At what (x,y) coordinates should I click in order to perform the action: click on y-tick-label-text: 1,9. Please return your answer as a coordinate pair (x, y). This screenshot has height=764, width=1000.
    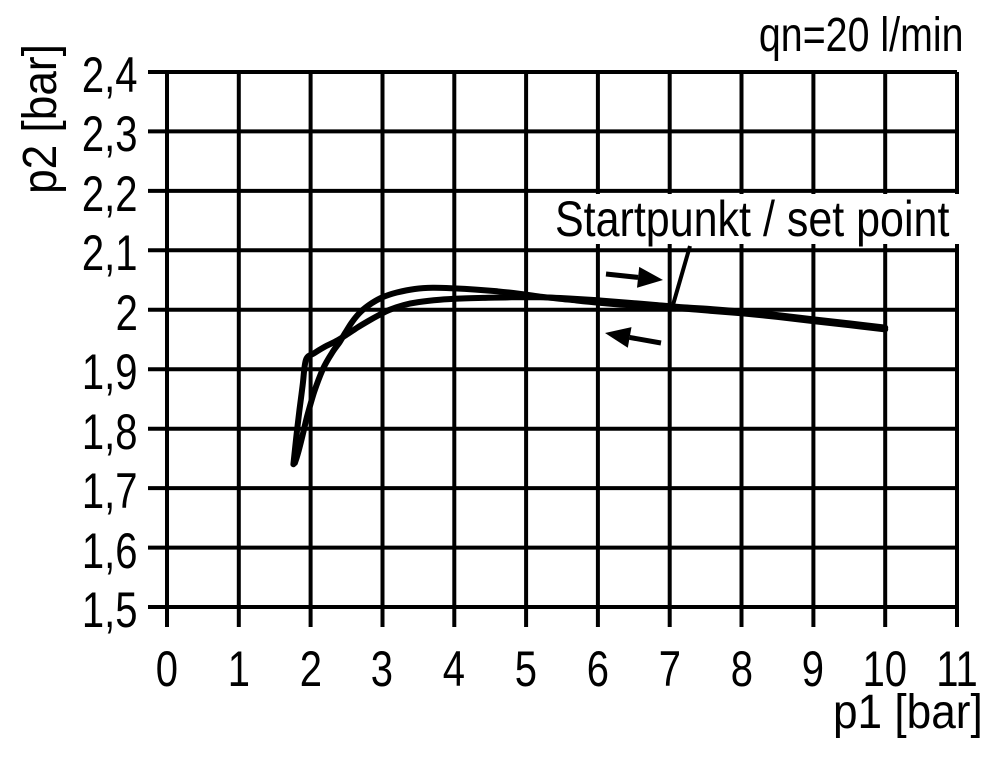
    Looking at the image, I should click on (110, 372).